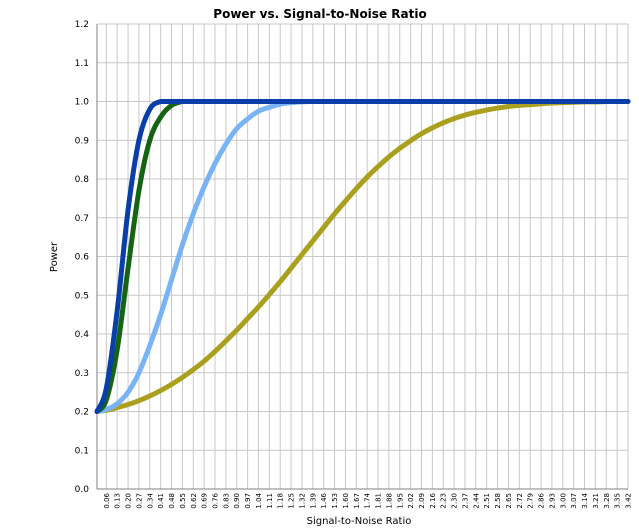 This screenshot has height=531, width=639. What do you see at coordinates (563, 501) in the screenshot?
I see `x-tick-label: 3.00` at bounding box center [563, 501].